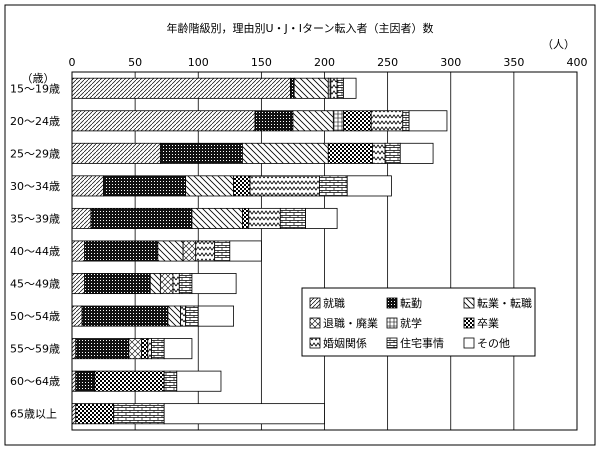 This screenshot has width=600, height=450. Describe the element at coordinates (300, 28) in the screenshot. I see `chart-title: 年齢階級別，理由別U・J・Iターン転入者（主因者）数` at that location.